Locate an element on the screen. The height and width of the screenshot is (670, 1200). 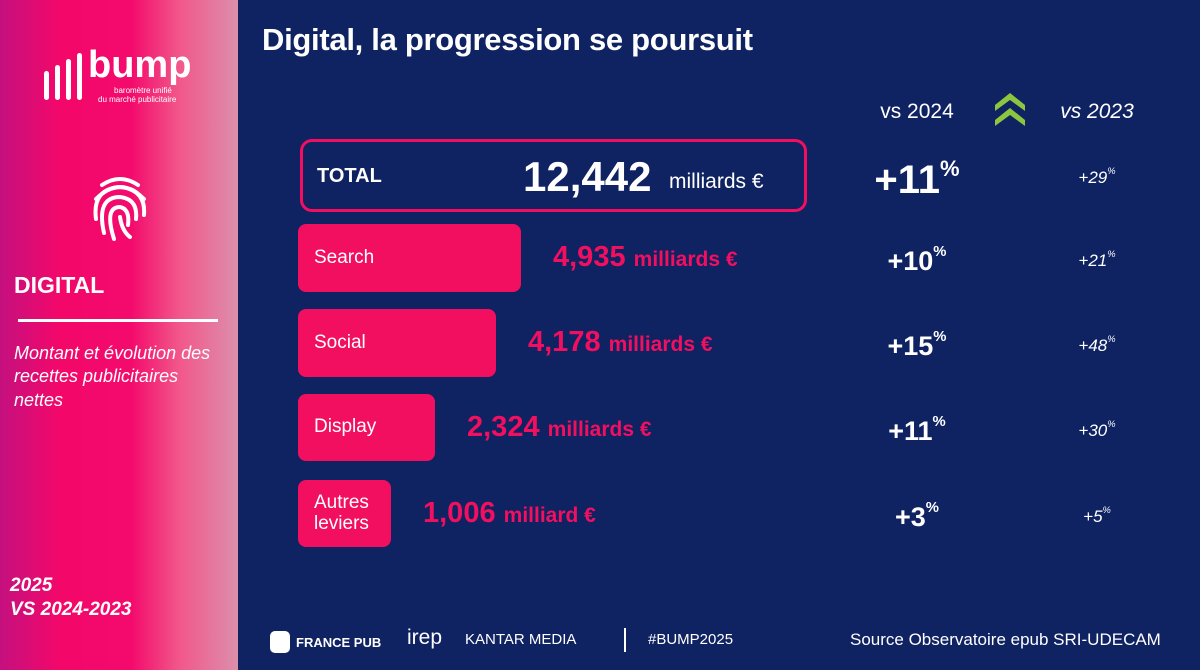
bar-1: Social is located at coordinates (397, 343).